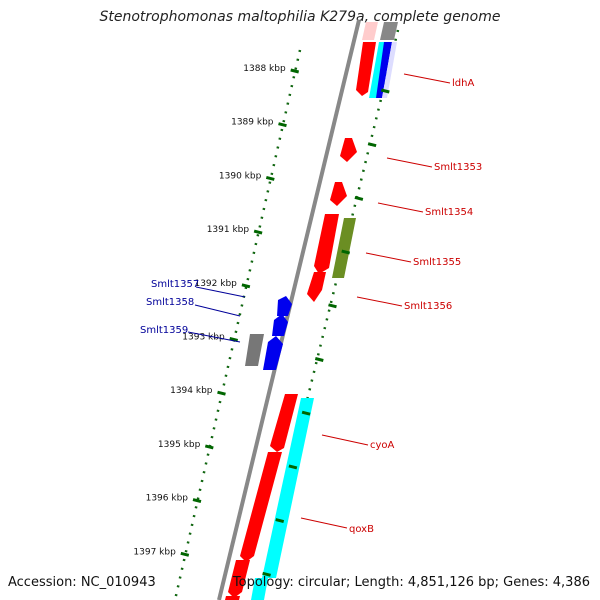 The width and height of the screenshot is (600, 600). Describe the element at coordinates (324, 523) in the screenshot. I see `leader-line-qoxB` at that location.